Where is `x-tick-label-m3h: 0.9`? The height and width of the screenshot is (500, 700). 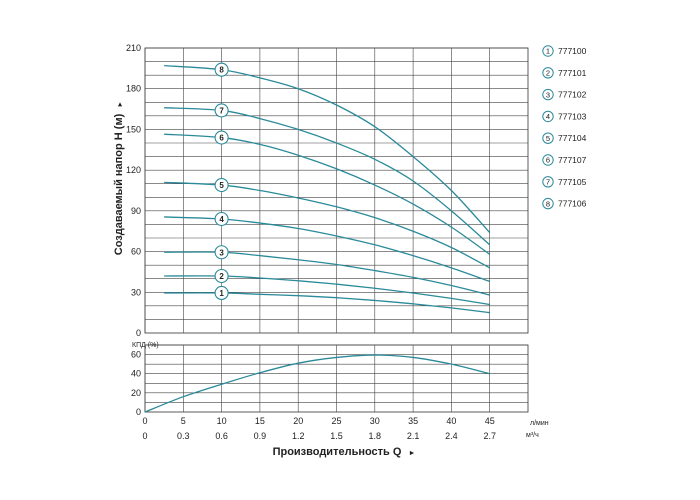 x-tick-label-m3h: 0.9 is located at coordinates (260, 436).